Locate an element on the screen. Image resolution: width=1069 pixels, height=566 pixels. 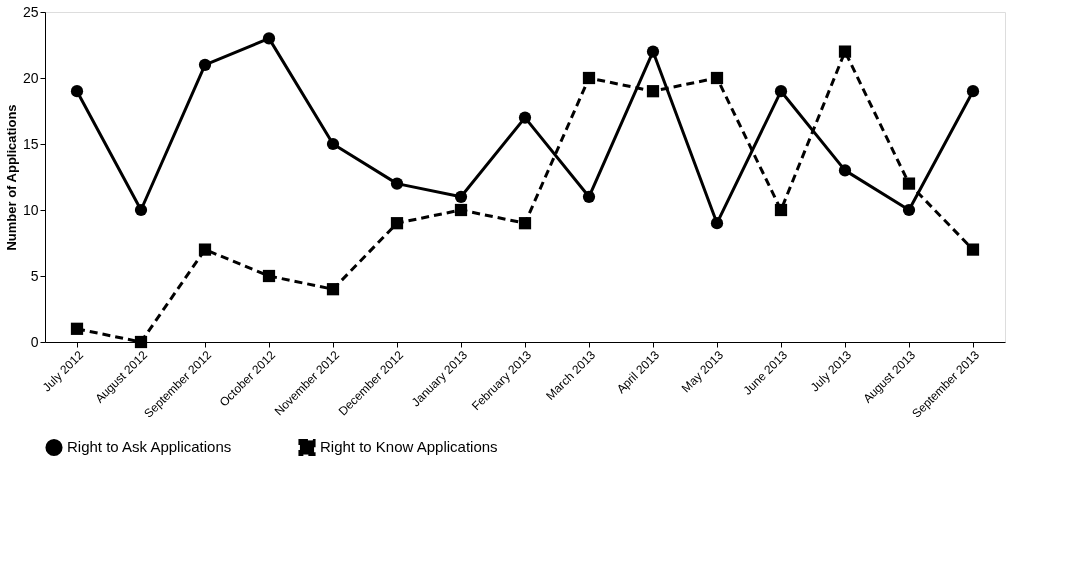
y-tick-label: 20 is located at coordinates (30, 77).